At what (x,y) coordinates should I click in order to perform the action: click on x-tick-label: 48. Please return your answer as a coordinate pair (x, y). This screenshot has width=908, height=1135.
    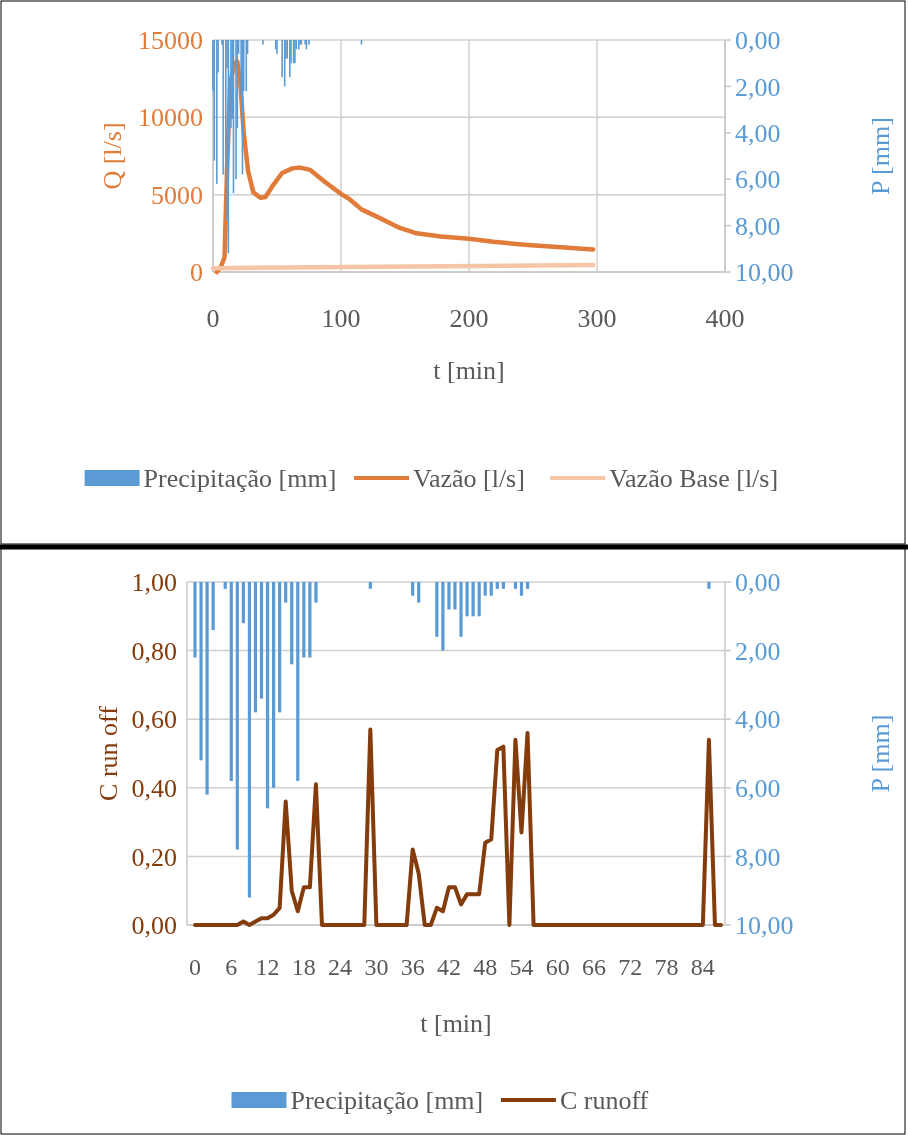
    Looking at the image, I should click on (485, 967).